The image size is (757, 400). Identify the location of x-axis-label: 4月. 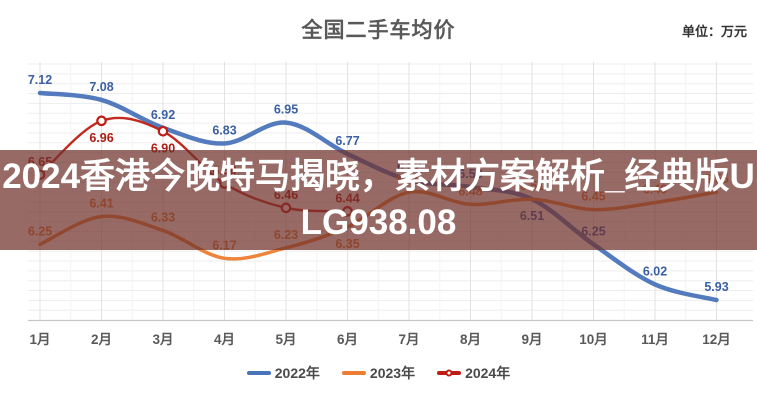
(224, 339).